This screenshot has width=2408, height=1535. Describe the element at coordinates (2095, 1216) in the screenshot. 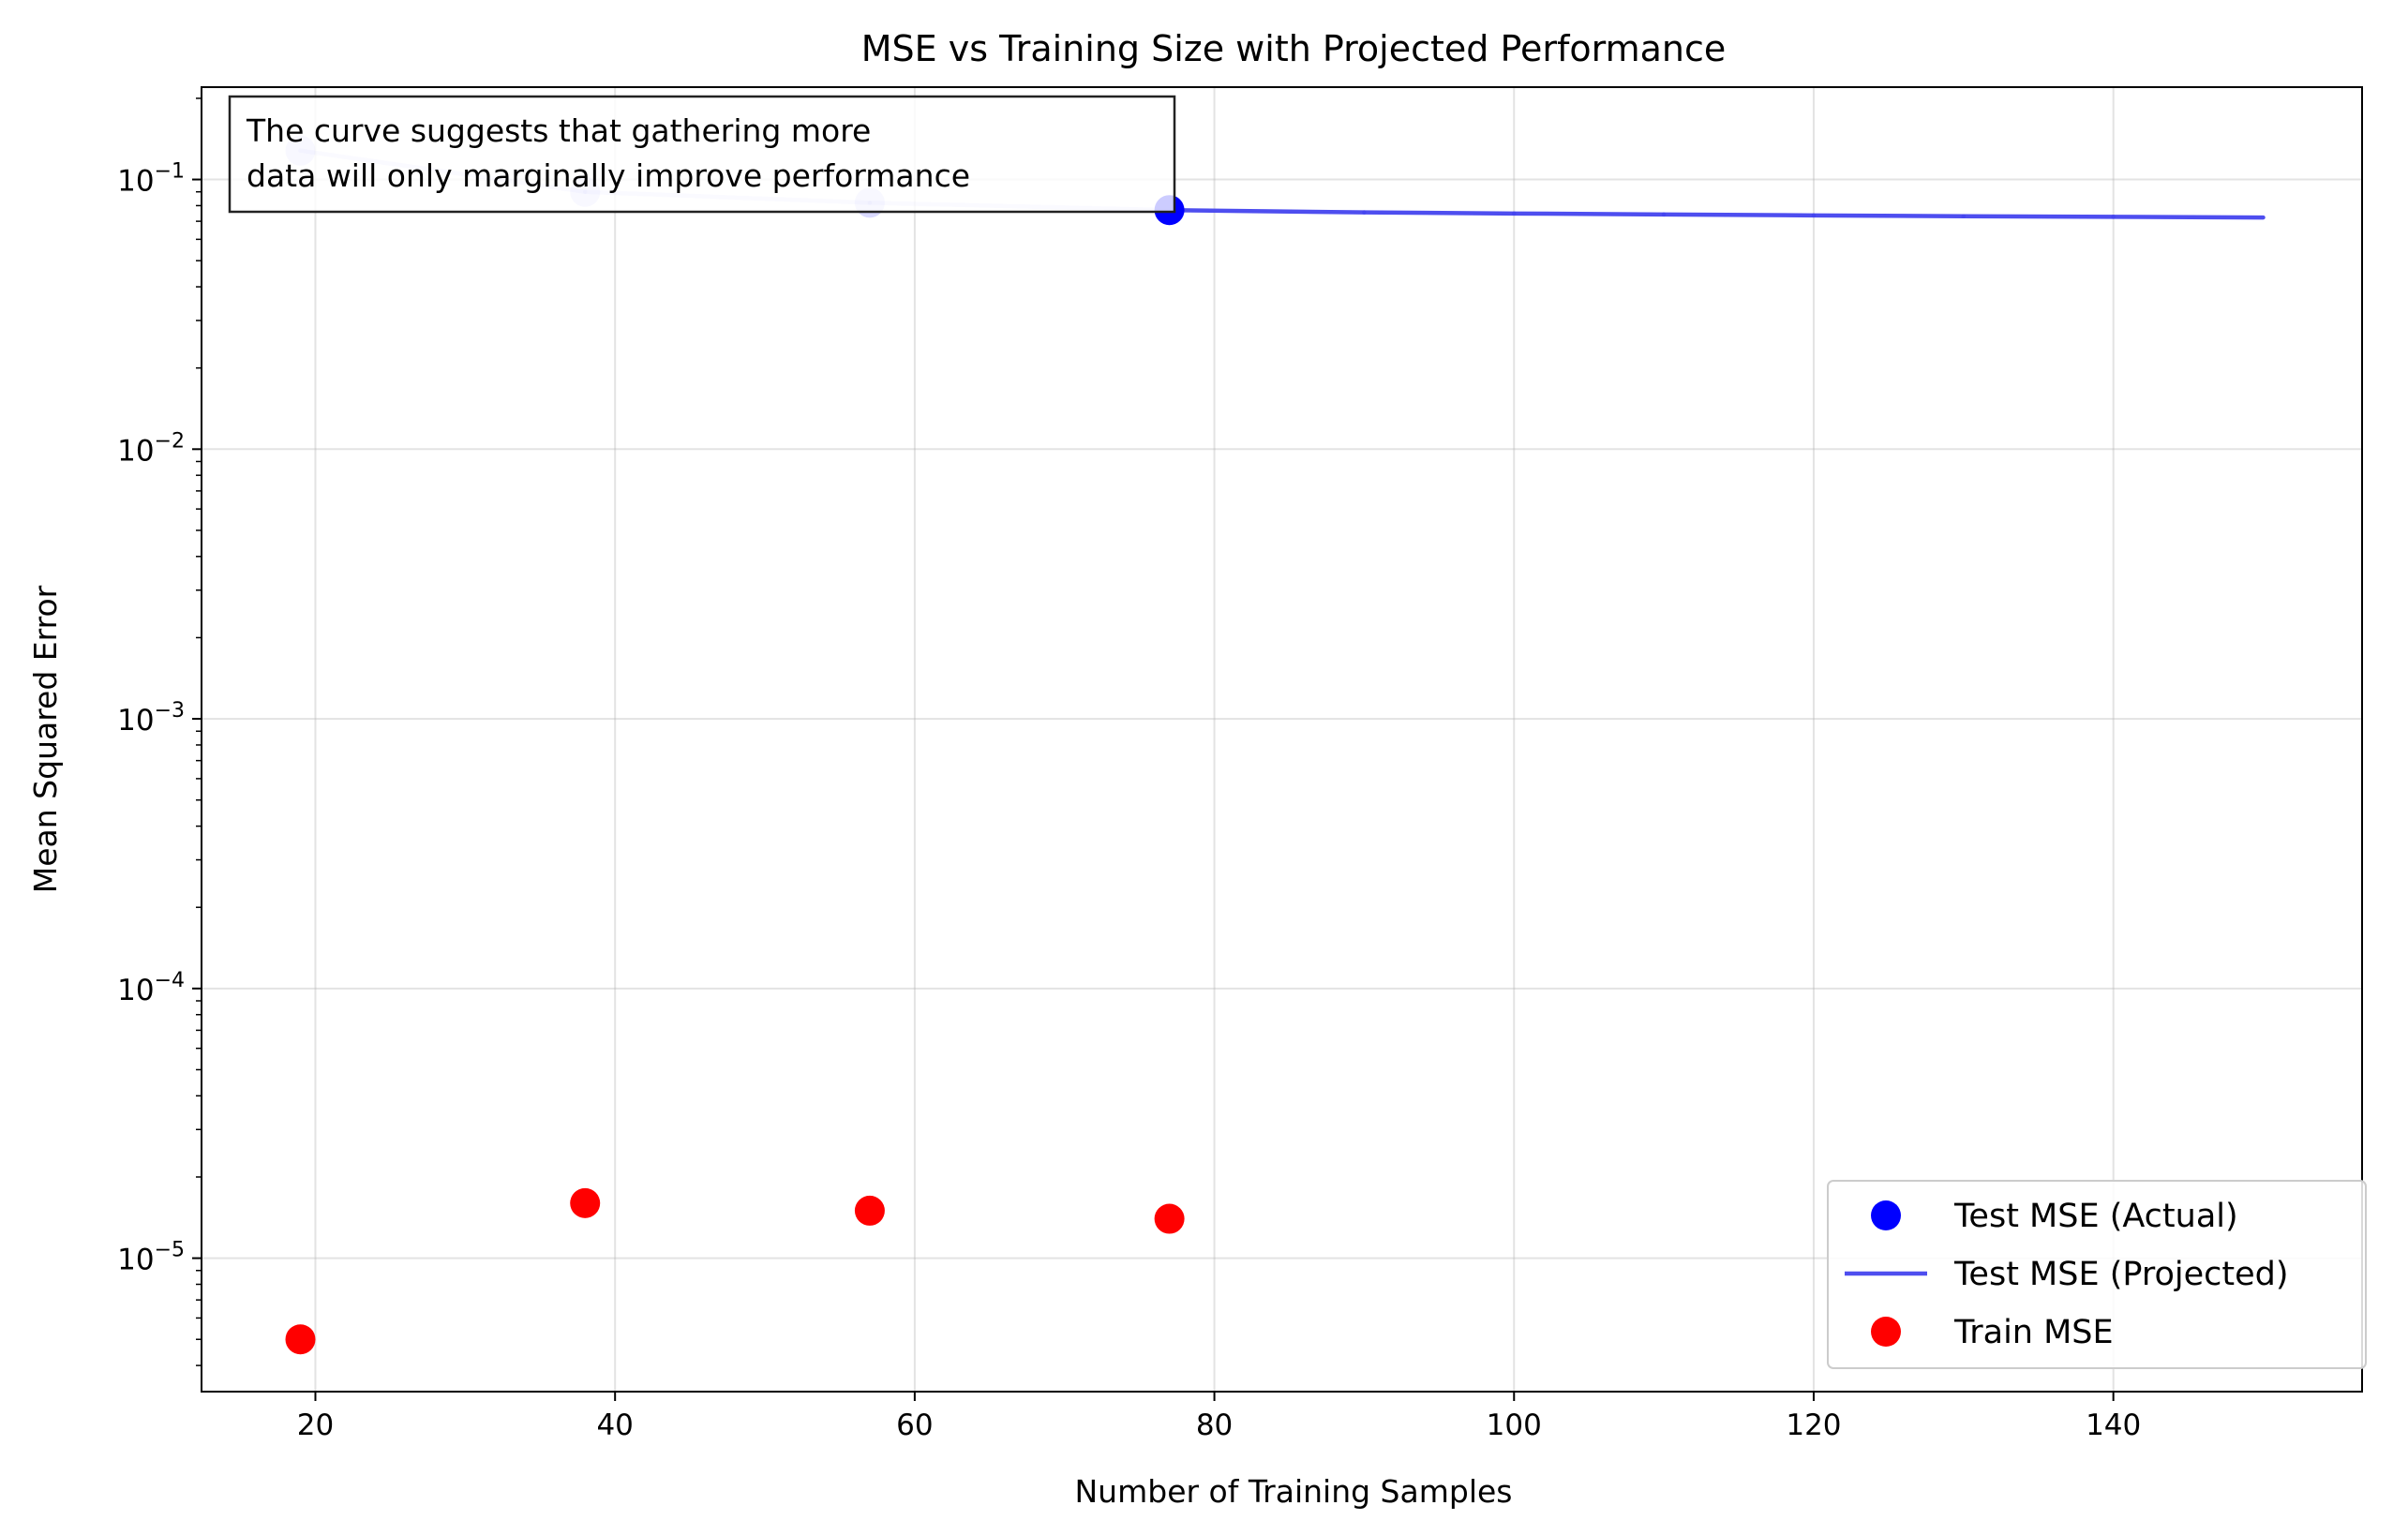

I see `legend-test-mse-actual-label: Test MSE (Actual)` at that location.